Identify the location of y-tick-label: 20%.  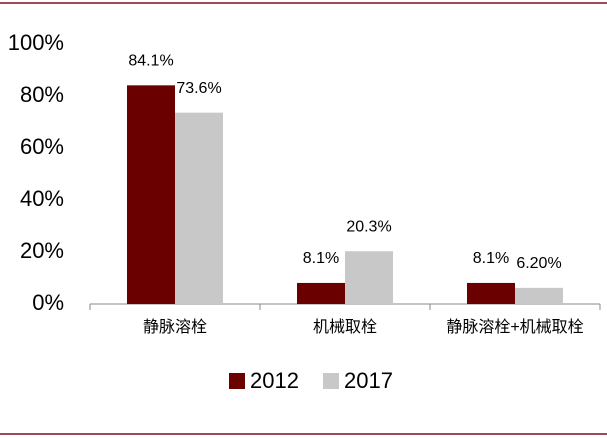
(42, 250).